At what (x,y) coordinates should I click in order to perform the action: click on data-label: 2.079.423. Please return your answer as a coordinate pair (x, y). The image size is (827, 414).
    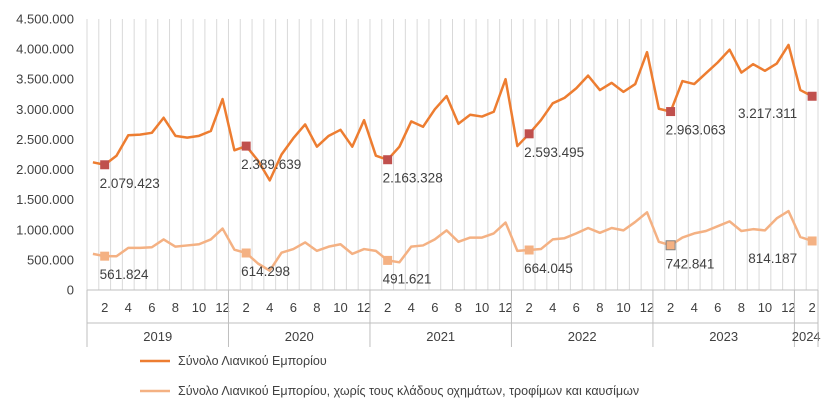
    Looking at the image, I should click on (130, 183).